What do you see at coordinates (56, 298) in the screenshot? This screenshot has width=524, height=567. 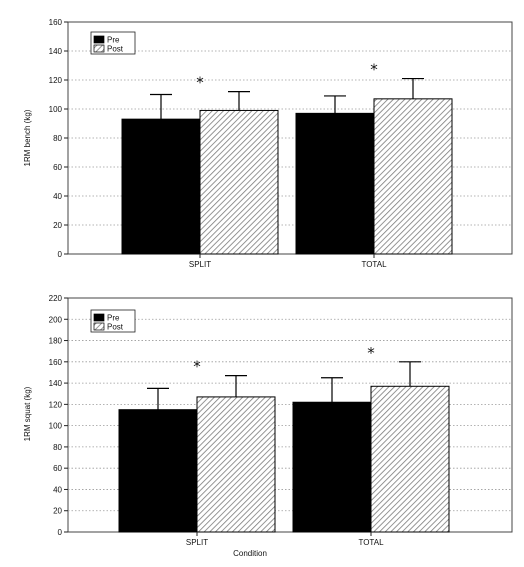 I see `y-tick-label: 220` at bounding box center [56, 298].